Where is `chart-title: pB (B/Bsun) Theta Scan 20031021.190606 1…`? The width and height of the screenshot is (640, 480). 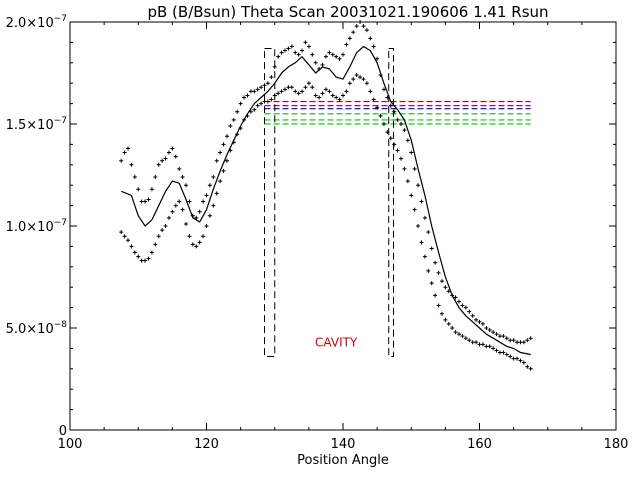 chart-title: pB (B/Bsun) Theta Scan 20031021.190606 1… is located at coordinates (347, 12).